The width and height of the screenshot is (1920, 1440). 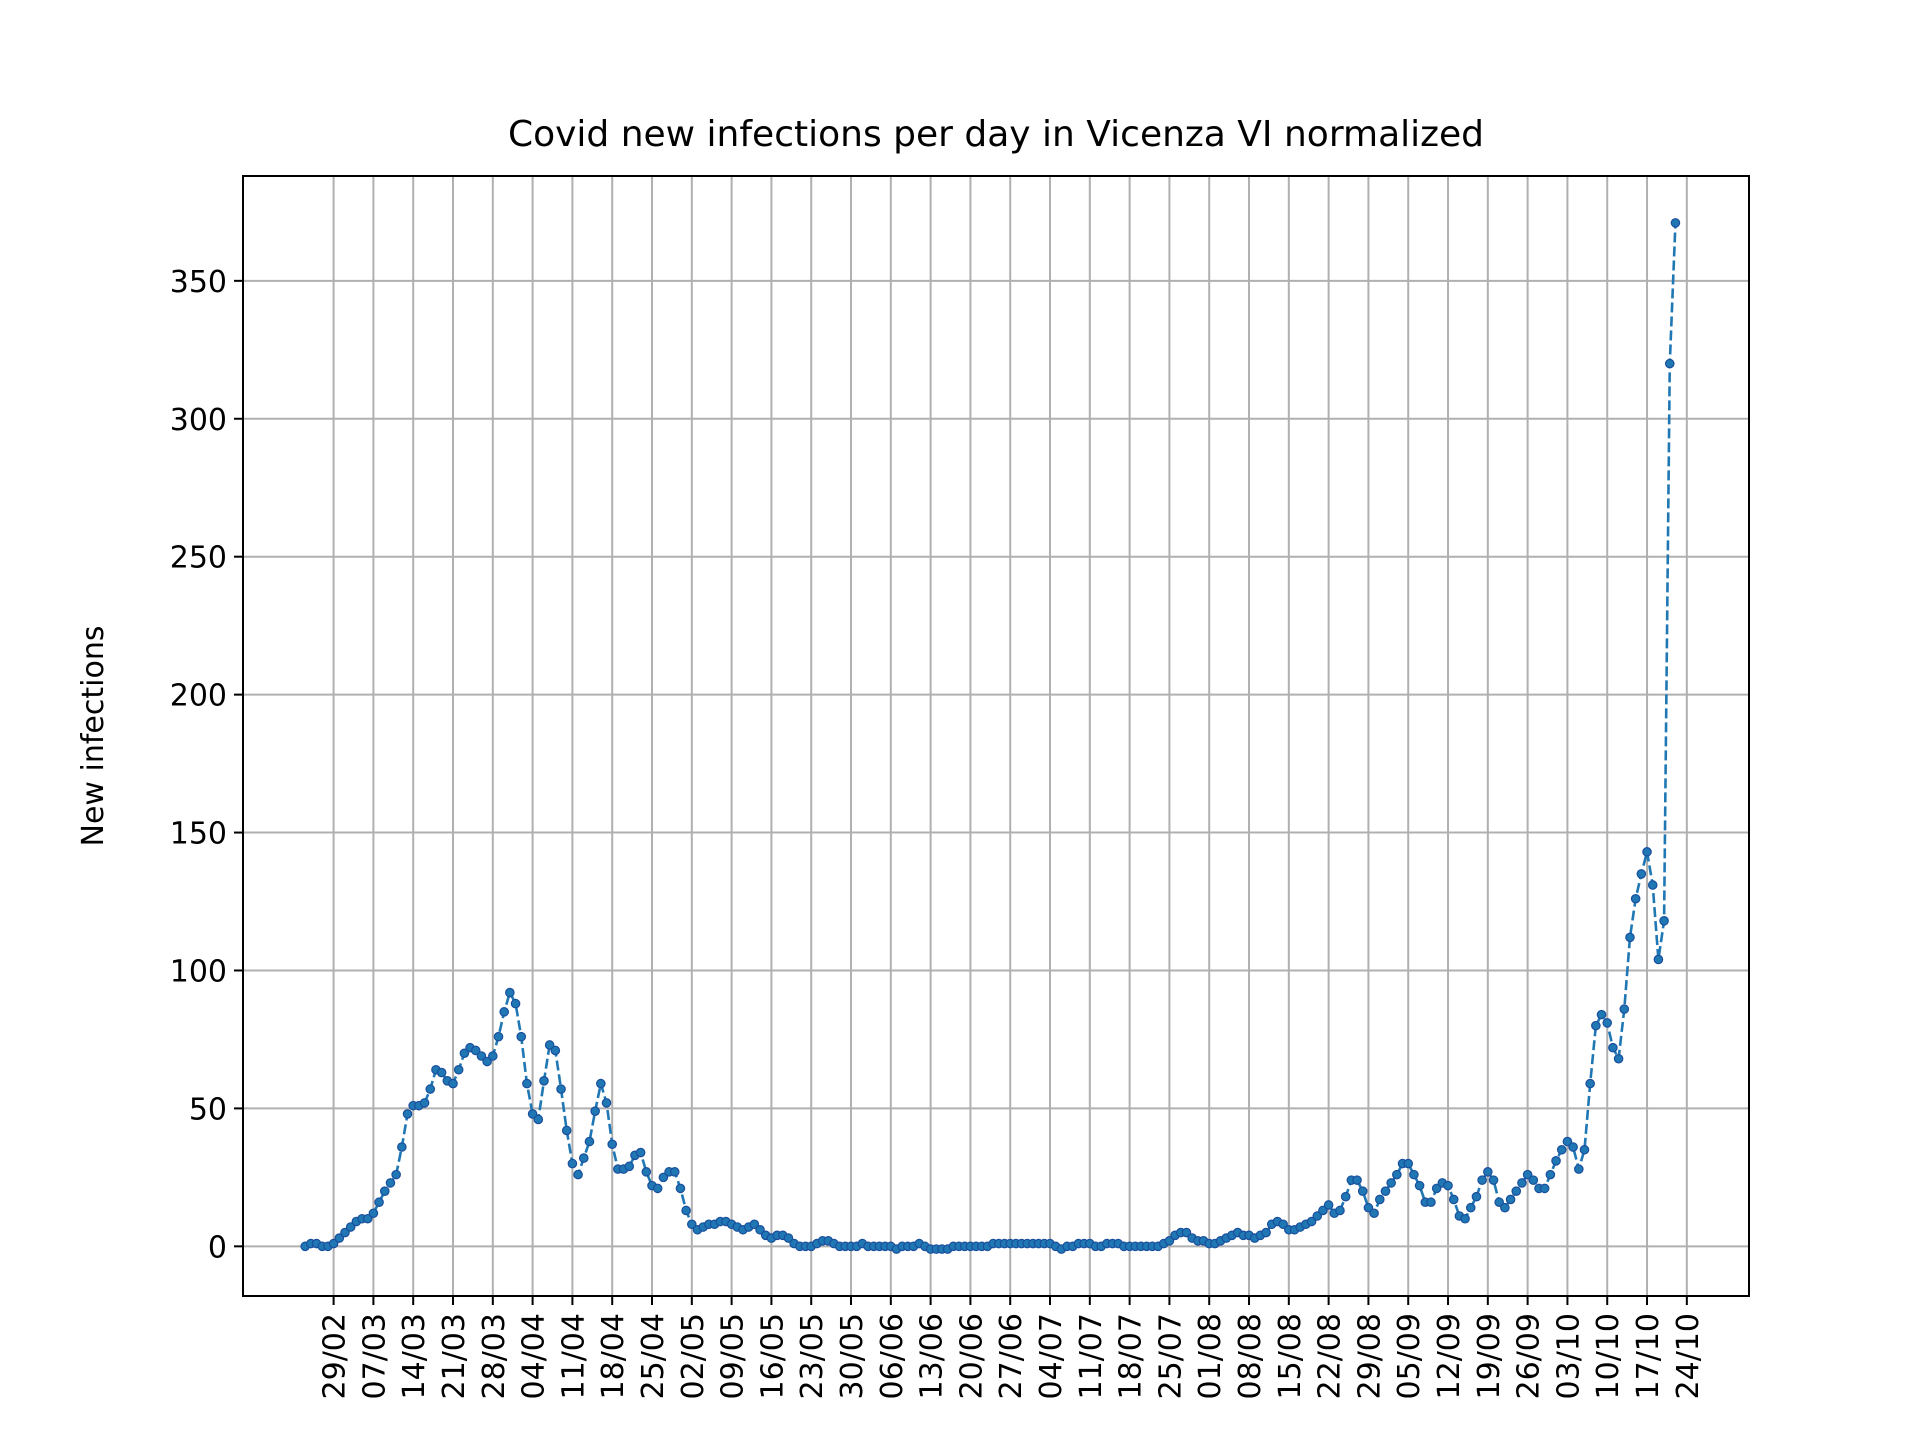 What do you see at coordinates (335, 1356) in the screenshot?
I see `x-tick-label: 29/02` at bounding box center [335, 1356].